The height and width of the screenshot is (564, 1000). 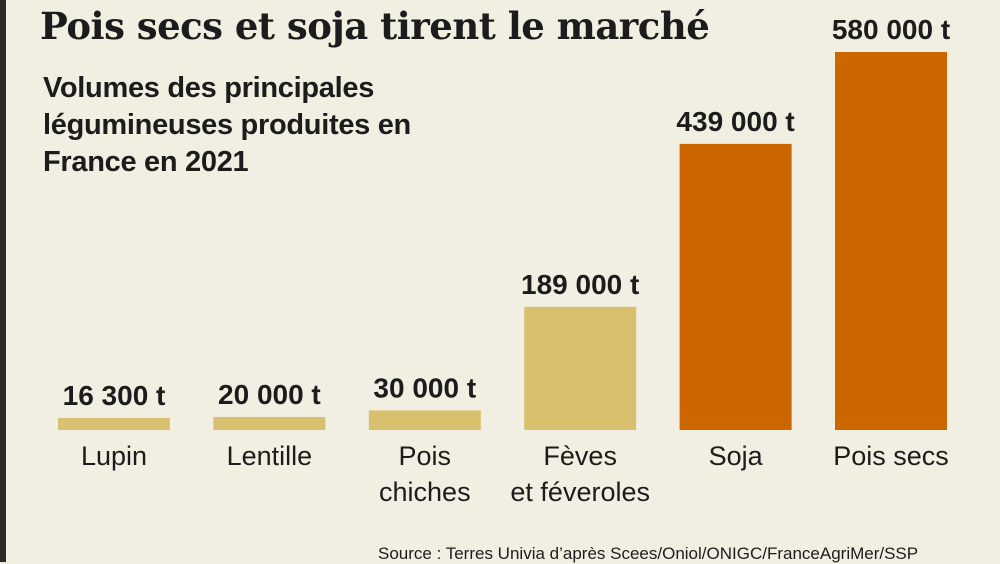 What do you see at coordinates (580, 492) in the screenshot?
I see `category-label-3-1: et féveroles` at bounding box center [580, 492].